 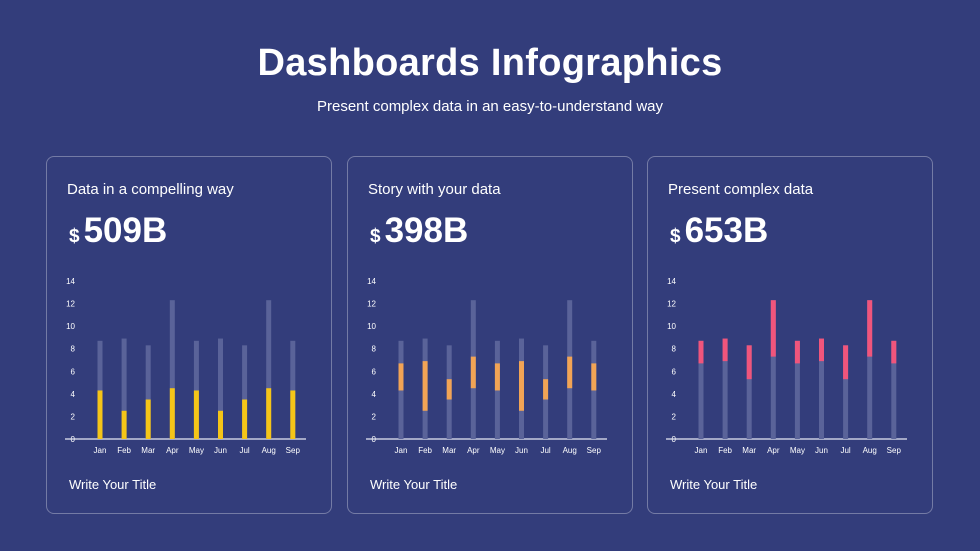 I want to click on card-value: $653B, so click(x=719, y=231).